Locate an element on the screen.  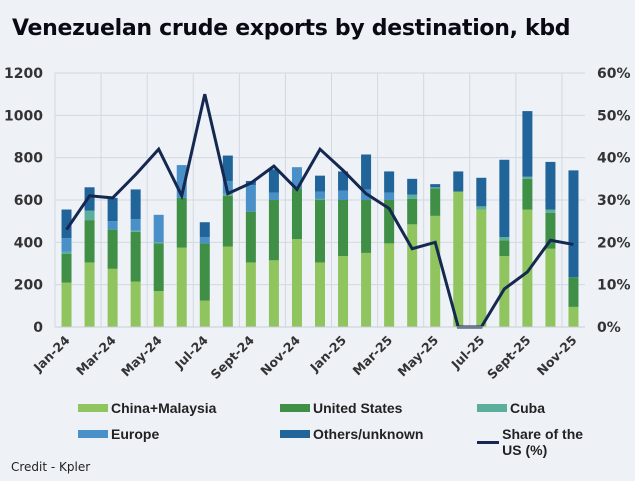
y-tick-label: 0 is located at coordinates (38, 328).